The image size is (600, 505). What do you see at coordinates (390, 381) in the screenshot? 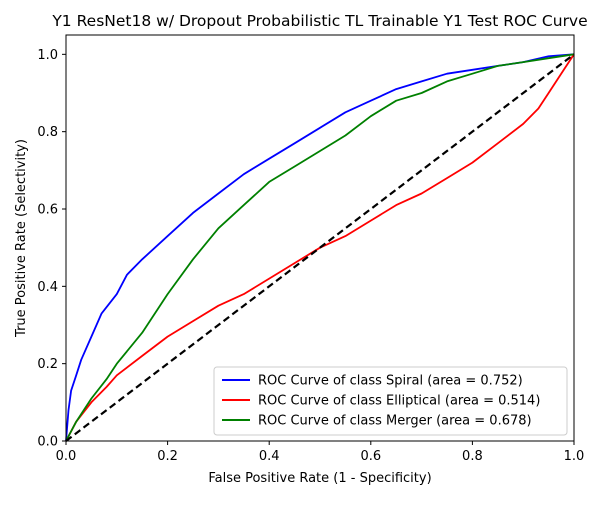
I see `legend-label-series-1: ROC Curve of class Spiral (area = 0.752)` at bounding box center [390, 381].